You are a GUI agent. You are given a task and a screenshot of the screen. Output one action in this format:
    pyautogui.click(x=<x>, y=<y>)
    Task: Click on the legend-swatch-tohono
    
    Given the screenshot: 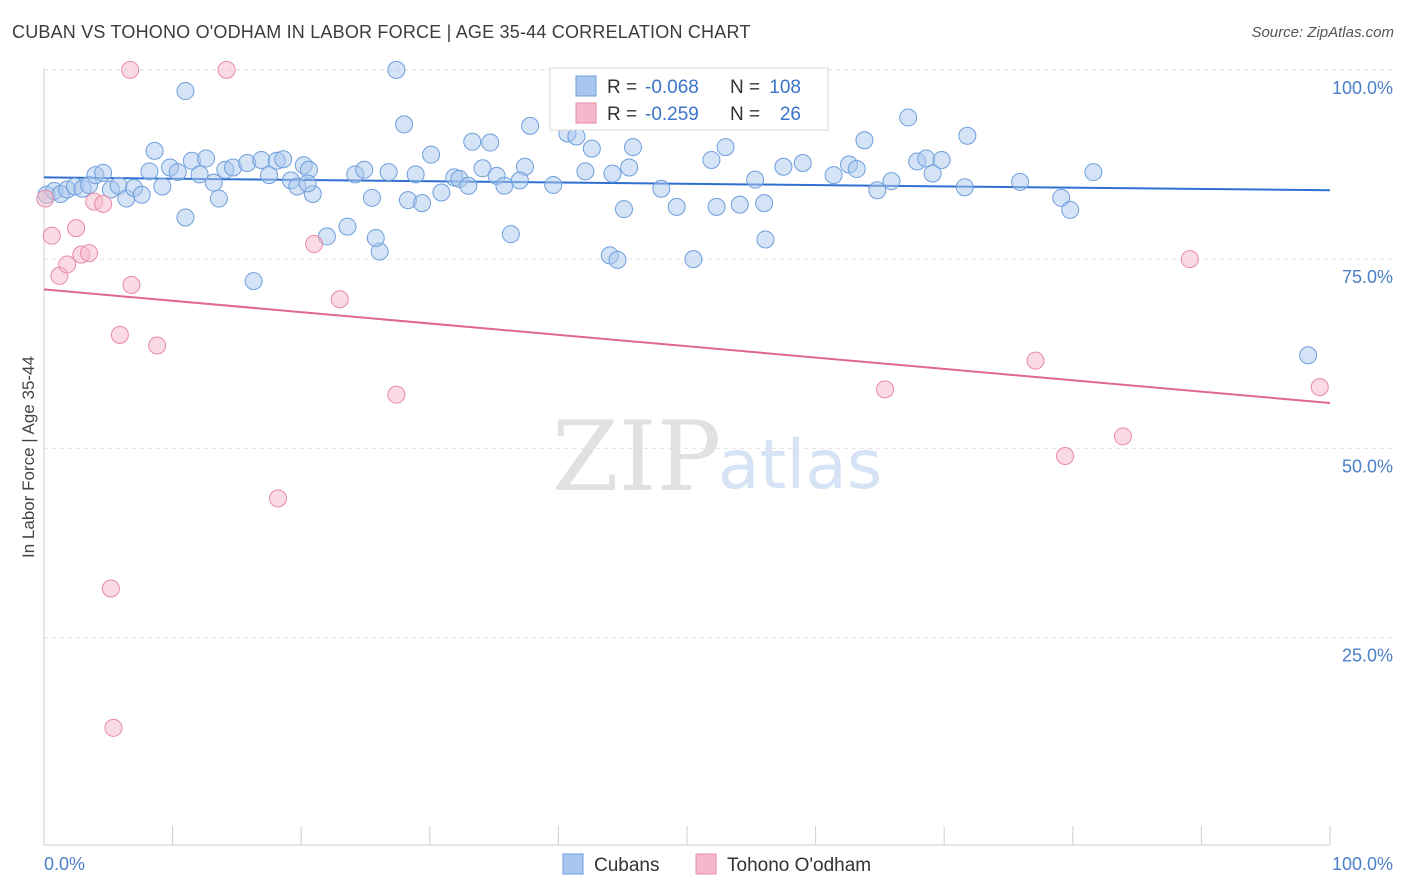 What is the action you would take?
    pyautogui.click(x=586, y=113)
    